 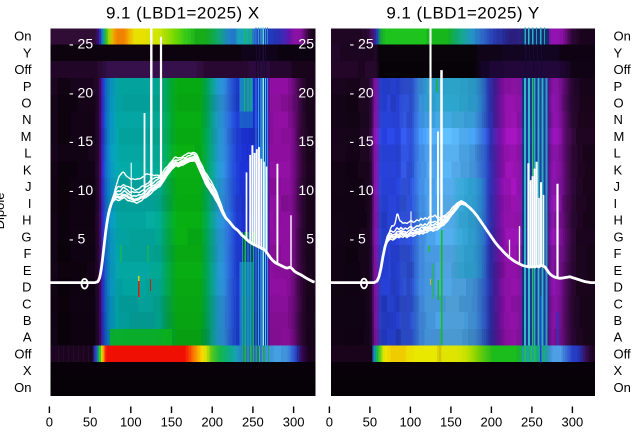 I want to click on svg-text: 9.1 (LBD1=2025) X, so click(x=183, y=13).